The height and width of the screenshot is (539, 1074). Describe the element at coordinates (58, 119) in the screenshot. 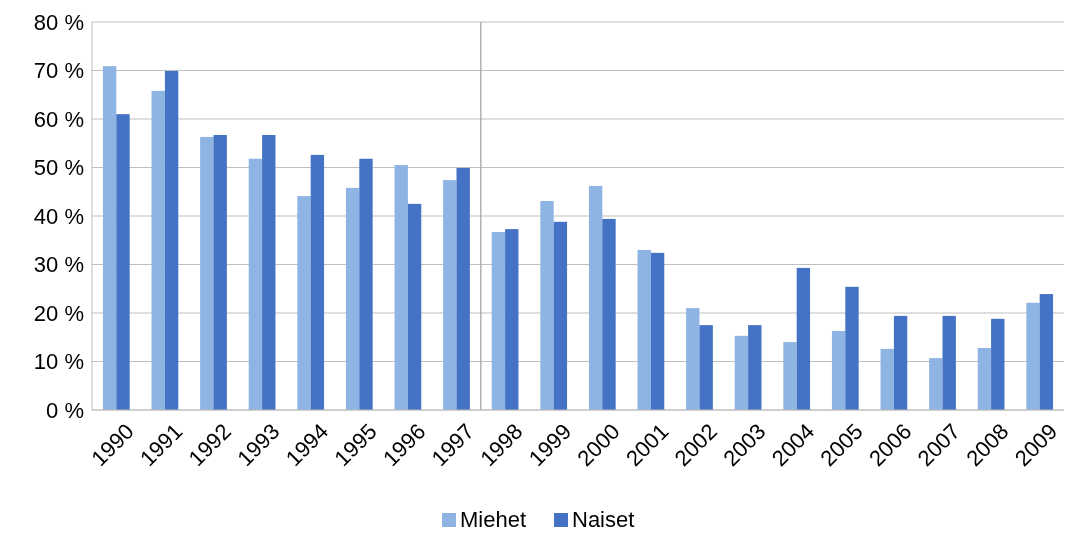

I see `y-tick-label: 60 %` at that location.